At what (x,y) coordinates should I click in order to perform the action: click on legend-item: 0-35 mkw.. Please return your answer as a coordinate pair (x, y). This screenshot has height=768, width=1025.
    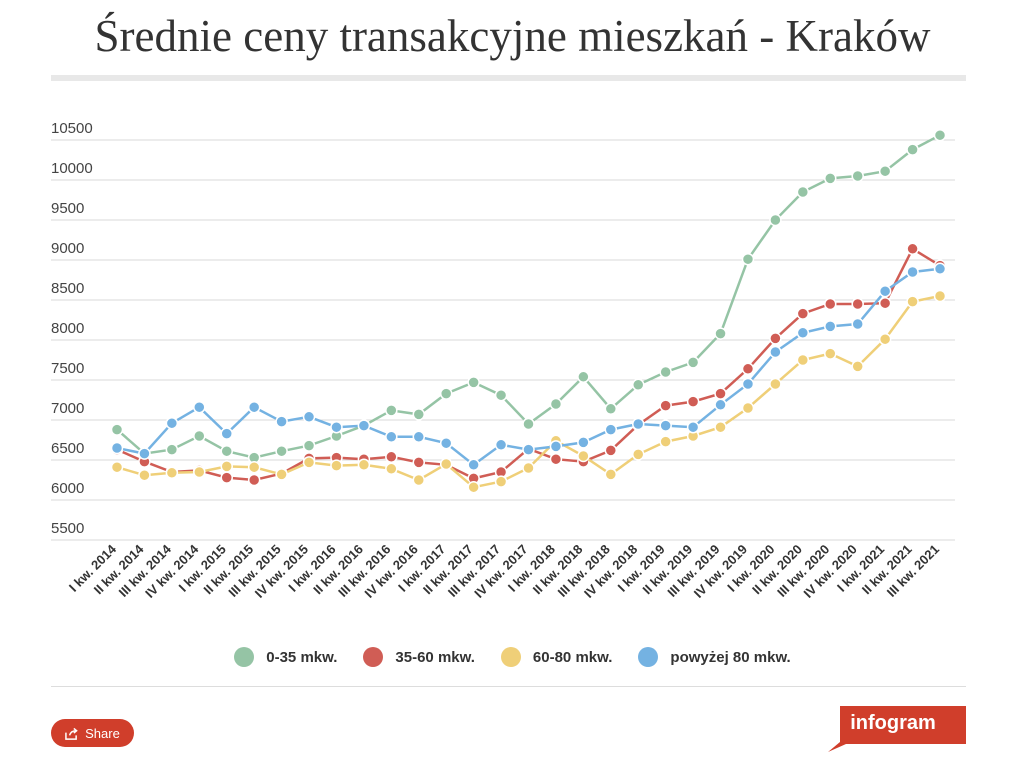
    Looking at the image, I should click on (285, 657).